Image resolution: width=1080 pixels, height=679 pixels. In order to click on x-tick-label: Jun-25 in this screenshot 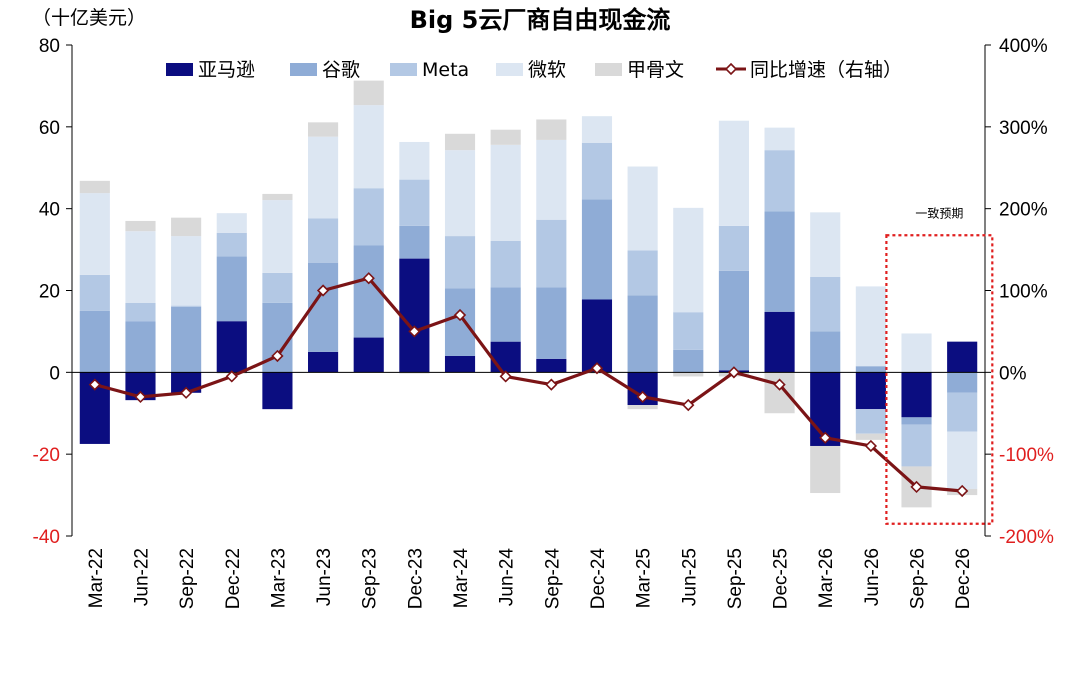, I will do `click(689, 577)`.